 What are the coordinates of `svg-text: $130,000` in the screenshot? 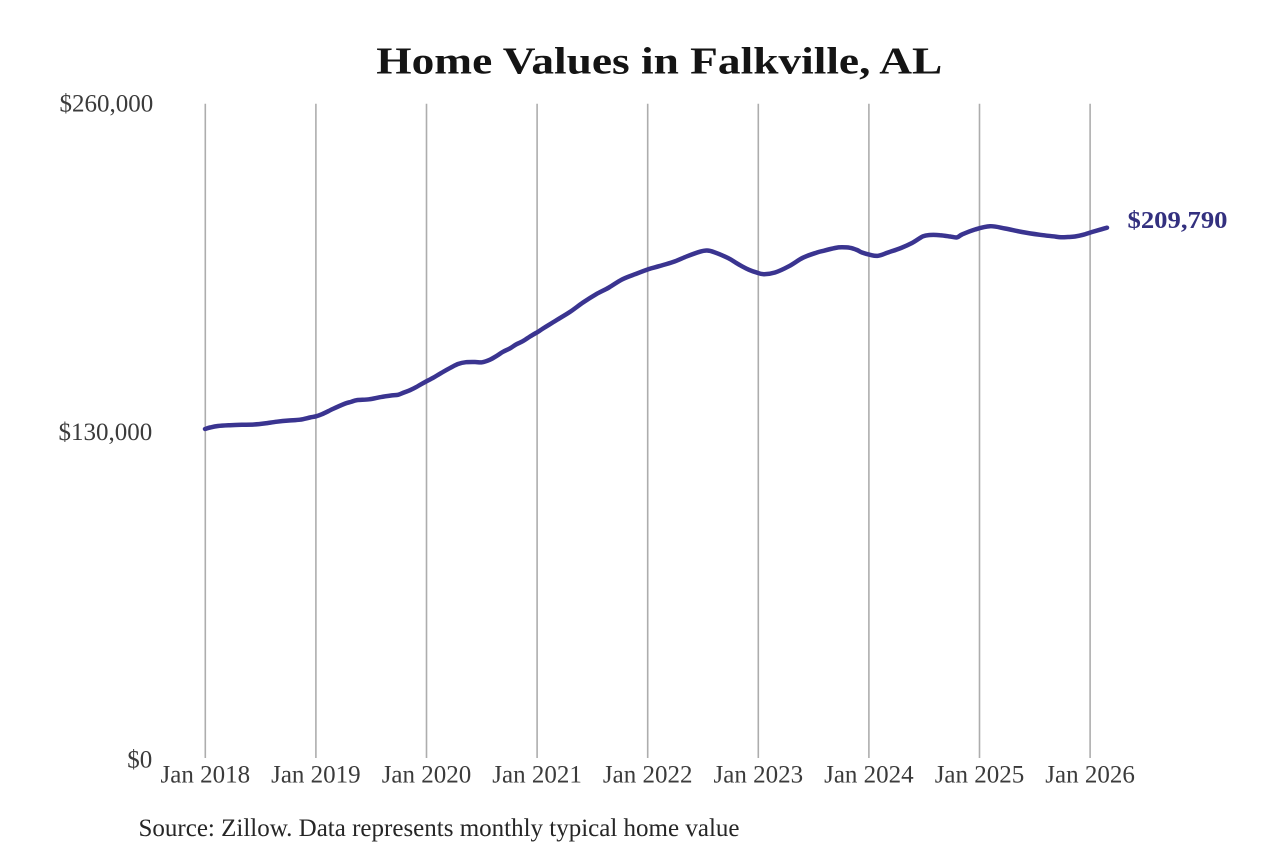 It's located at (105, 432).